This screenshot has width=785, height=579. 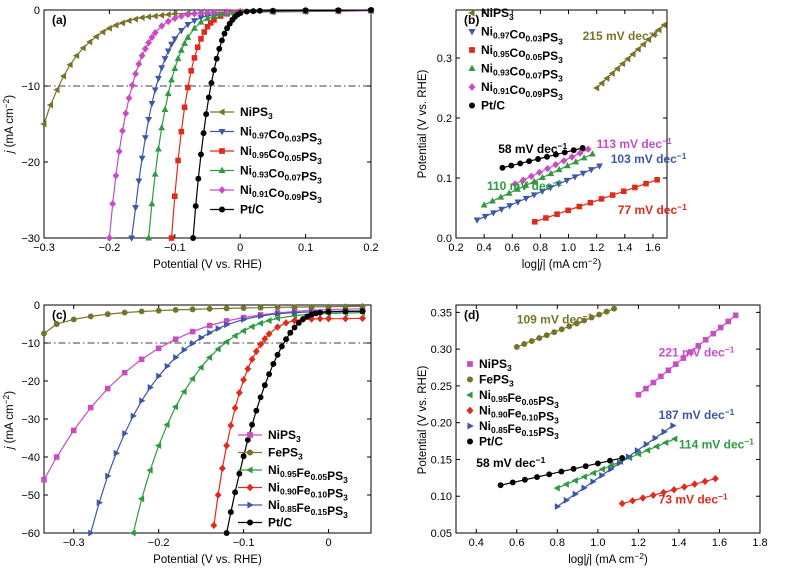 I want to click on series-Ni0.95Co0.05PS3, so click(x=271, y=124).